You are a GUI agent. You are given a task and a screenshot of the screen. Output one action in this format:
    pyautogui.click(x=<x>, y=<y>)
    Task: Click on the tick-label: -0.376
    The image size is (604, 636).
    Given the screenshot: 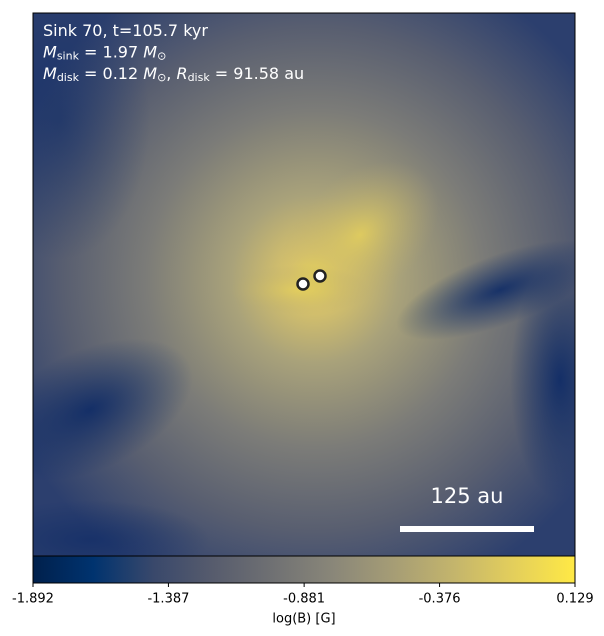 What is the action you would take?
    pyautogui.click(x=440, y=599)
    